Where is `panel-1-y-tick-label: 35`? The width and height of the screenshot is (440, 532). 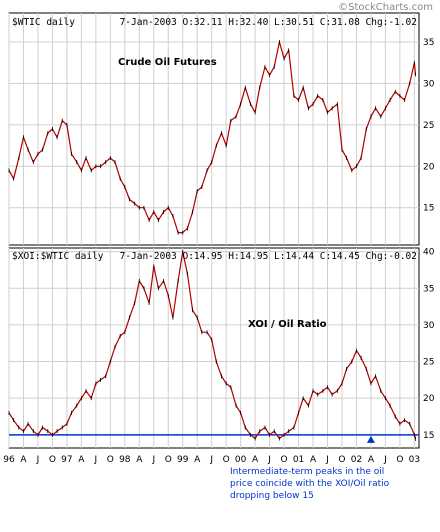 panel-1-y-tick-label: 35 is located at coordinates (428, 289).